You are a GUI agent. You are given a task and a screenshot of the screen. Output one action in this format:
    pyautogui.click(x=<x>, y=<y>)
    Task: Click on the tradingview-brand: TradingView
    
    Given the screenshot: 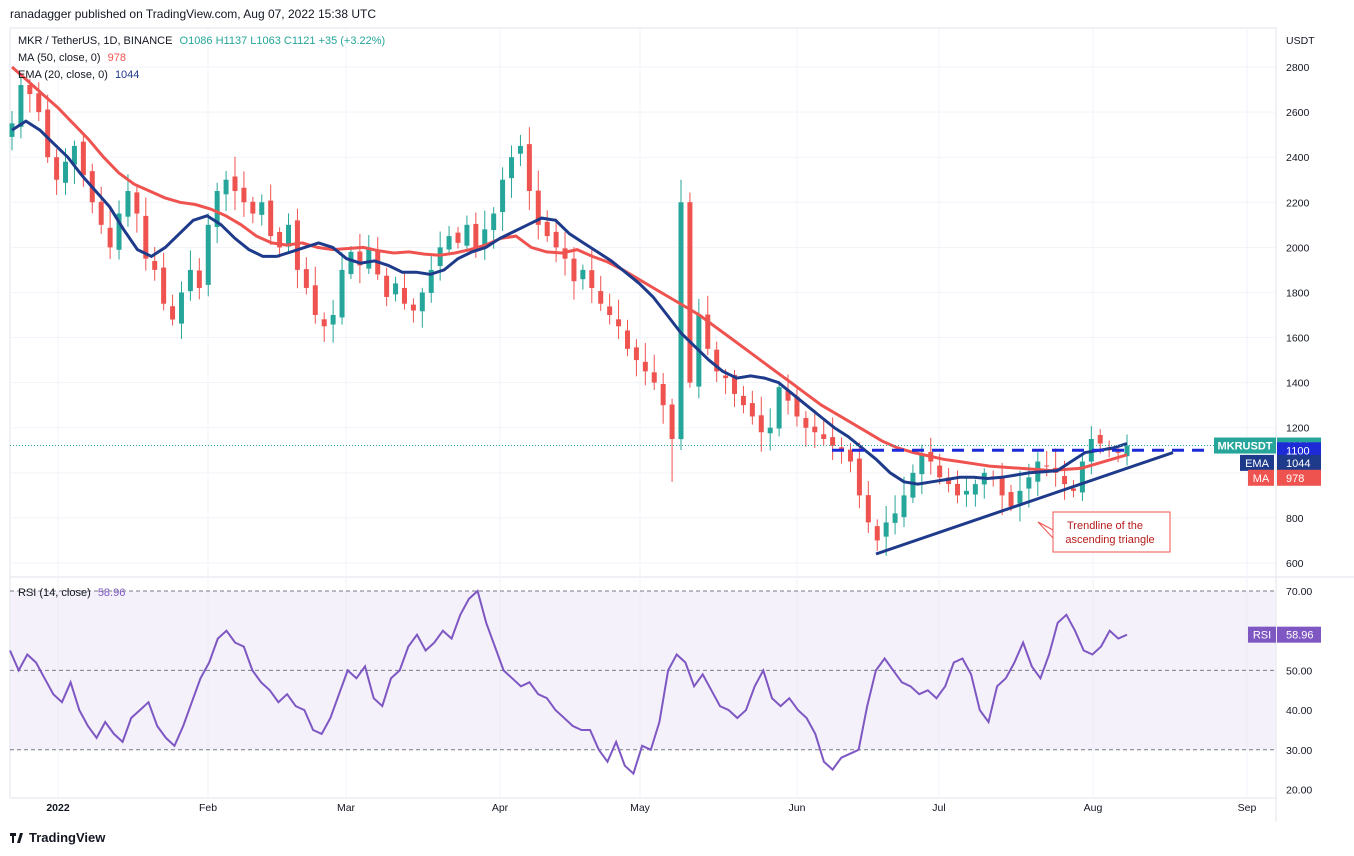 What is the action you would take?
    pyautogui.click(x=57, y=837)
    